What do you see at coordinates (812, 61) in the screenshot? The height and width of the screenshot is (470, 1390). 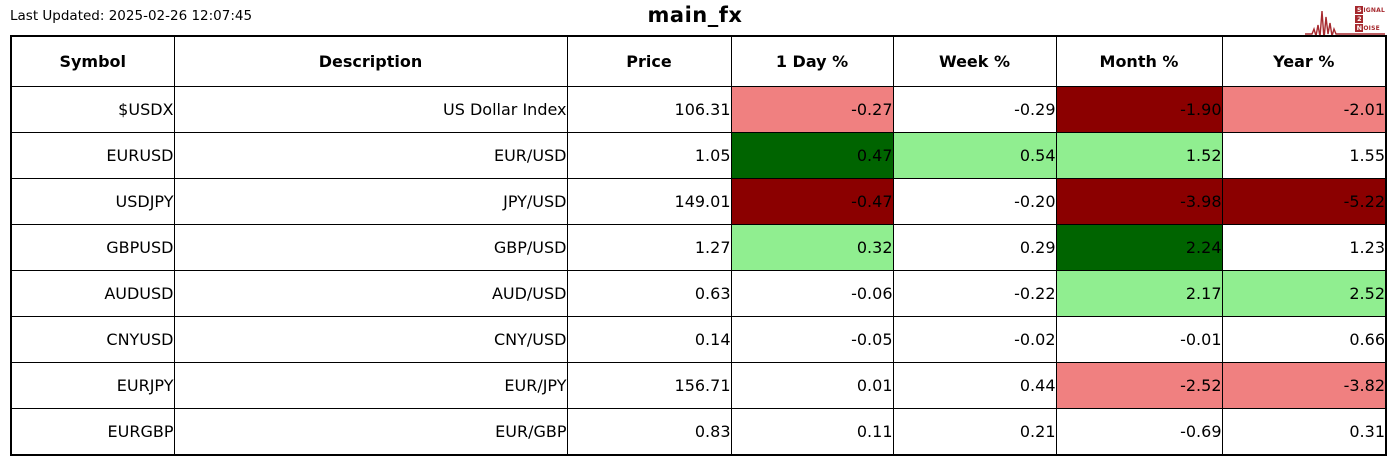 I see `column-header-1day: 1 Day %` at bounding box center [812, 61].